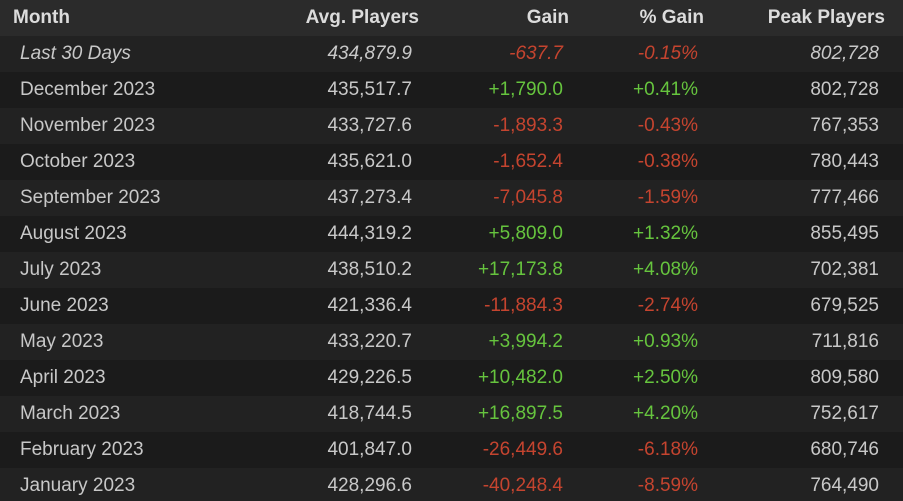  I want to click on peak-players-cell: 679,525, so click(844, 305).